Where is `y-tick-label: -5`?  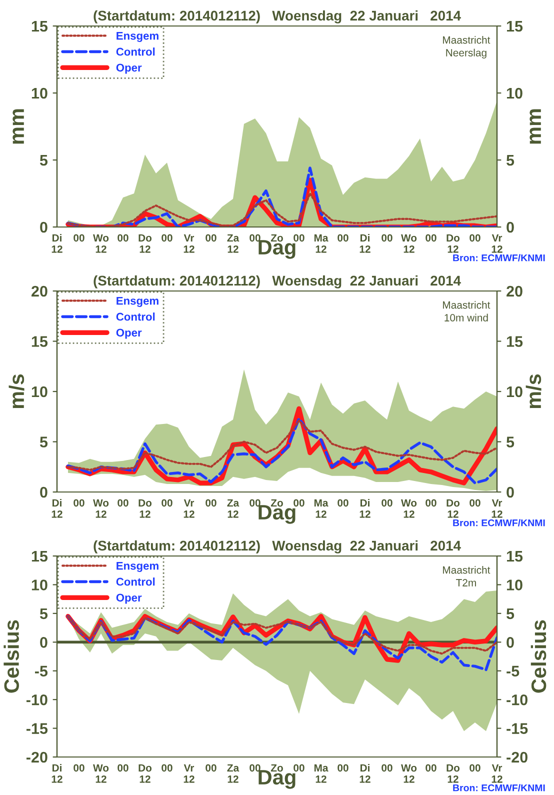 y-tick-label: -5 is located at coordinates (41, 671).